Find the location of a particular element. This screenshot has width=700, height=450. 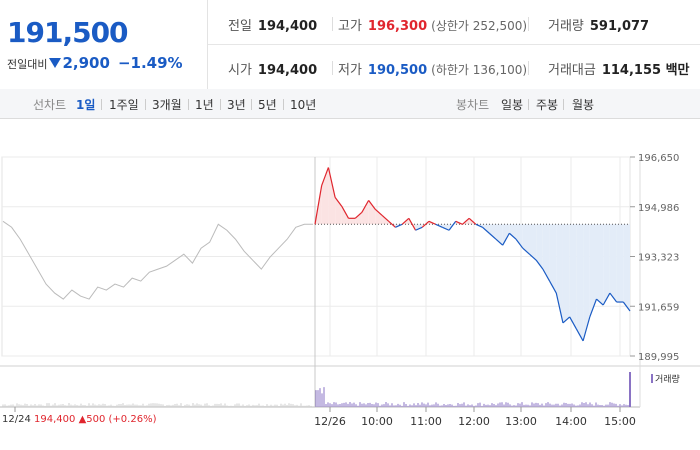

down-triangle-icon is located at coordinates (55, 63).